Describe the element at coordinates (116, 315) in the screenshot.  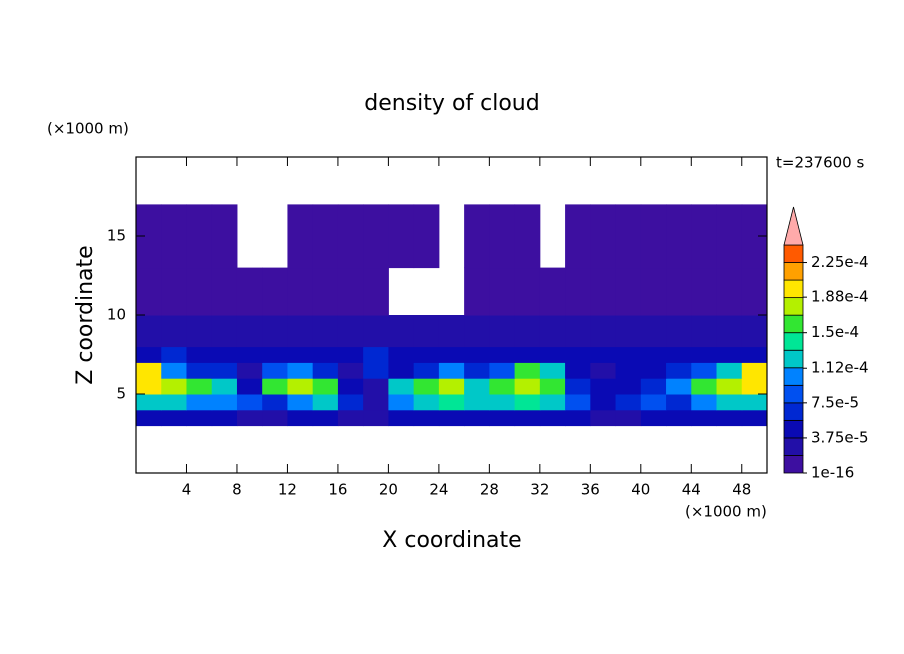
I see `y-tick-label: 10` at that location.